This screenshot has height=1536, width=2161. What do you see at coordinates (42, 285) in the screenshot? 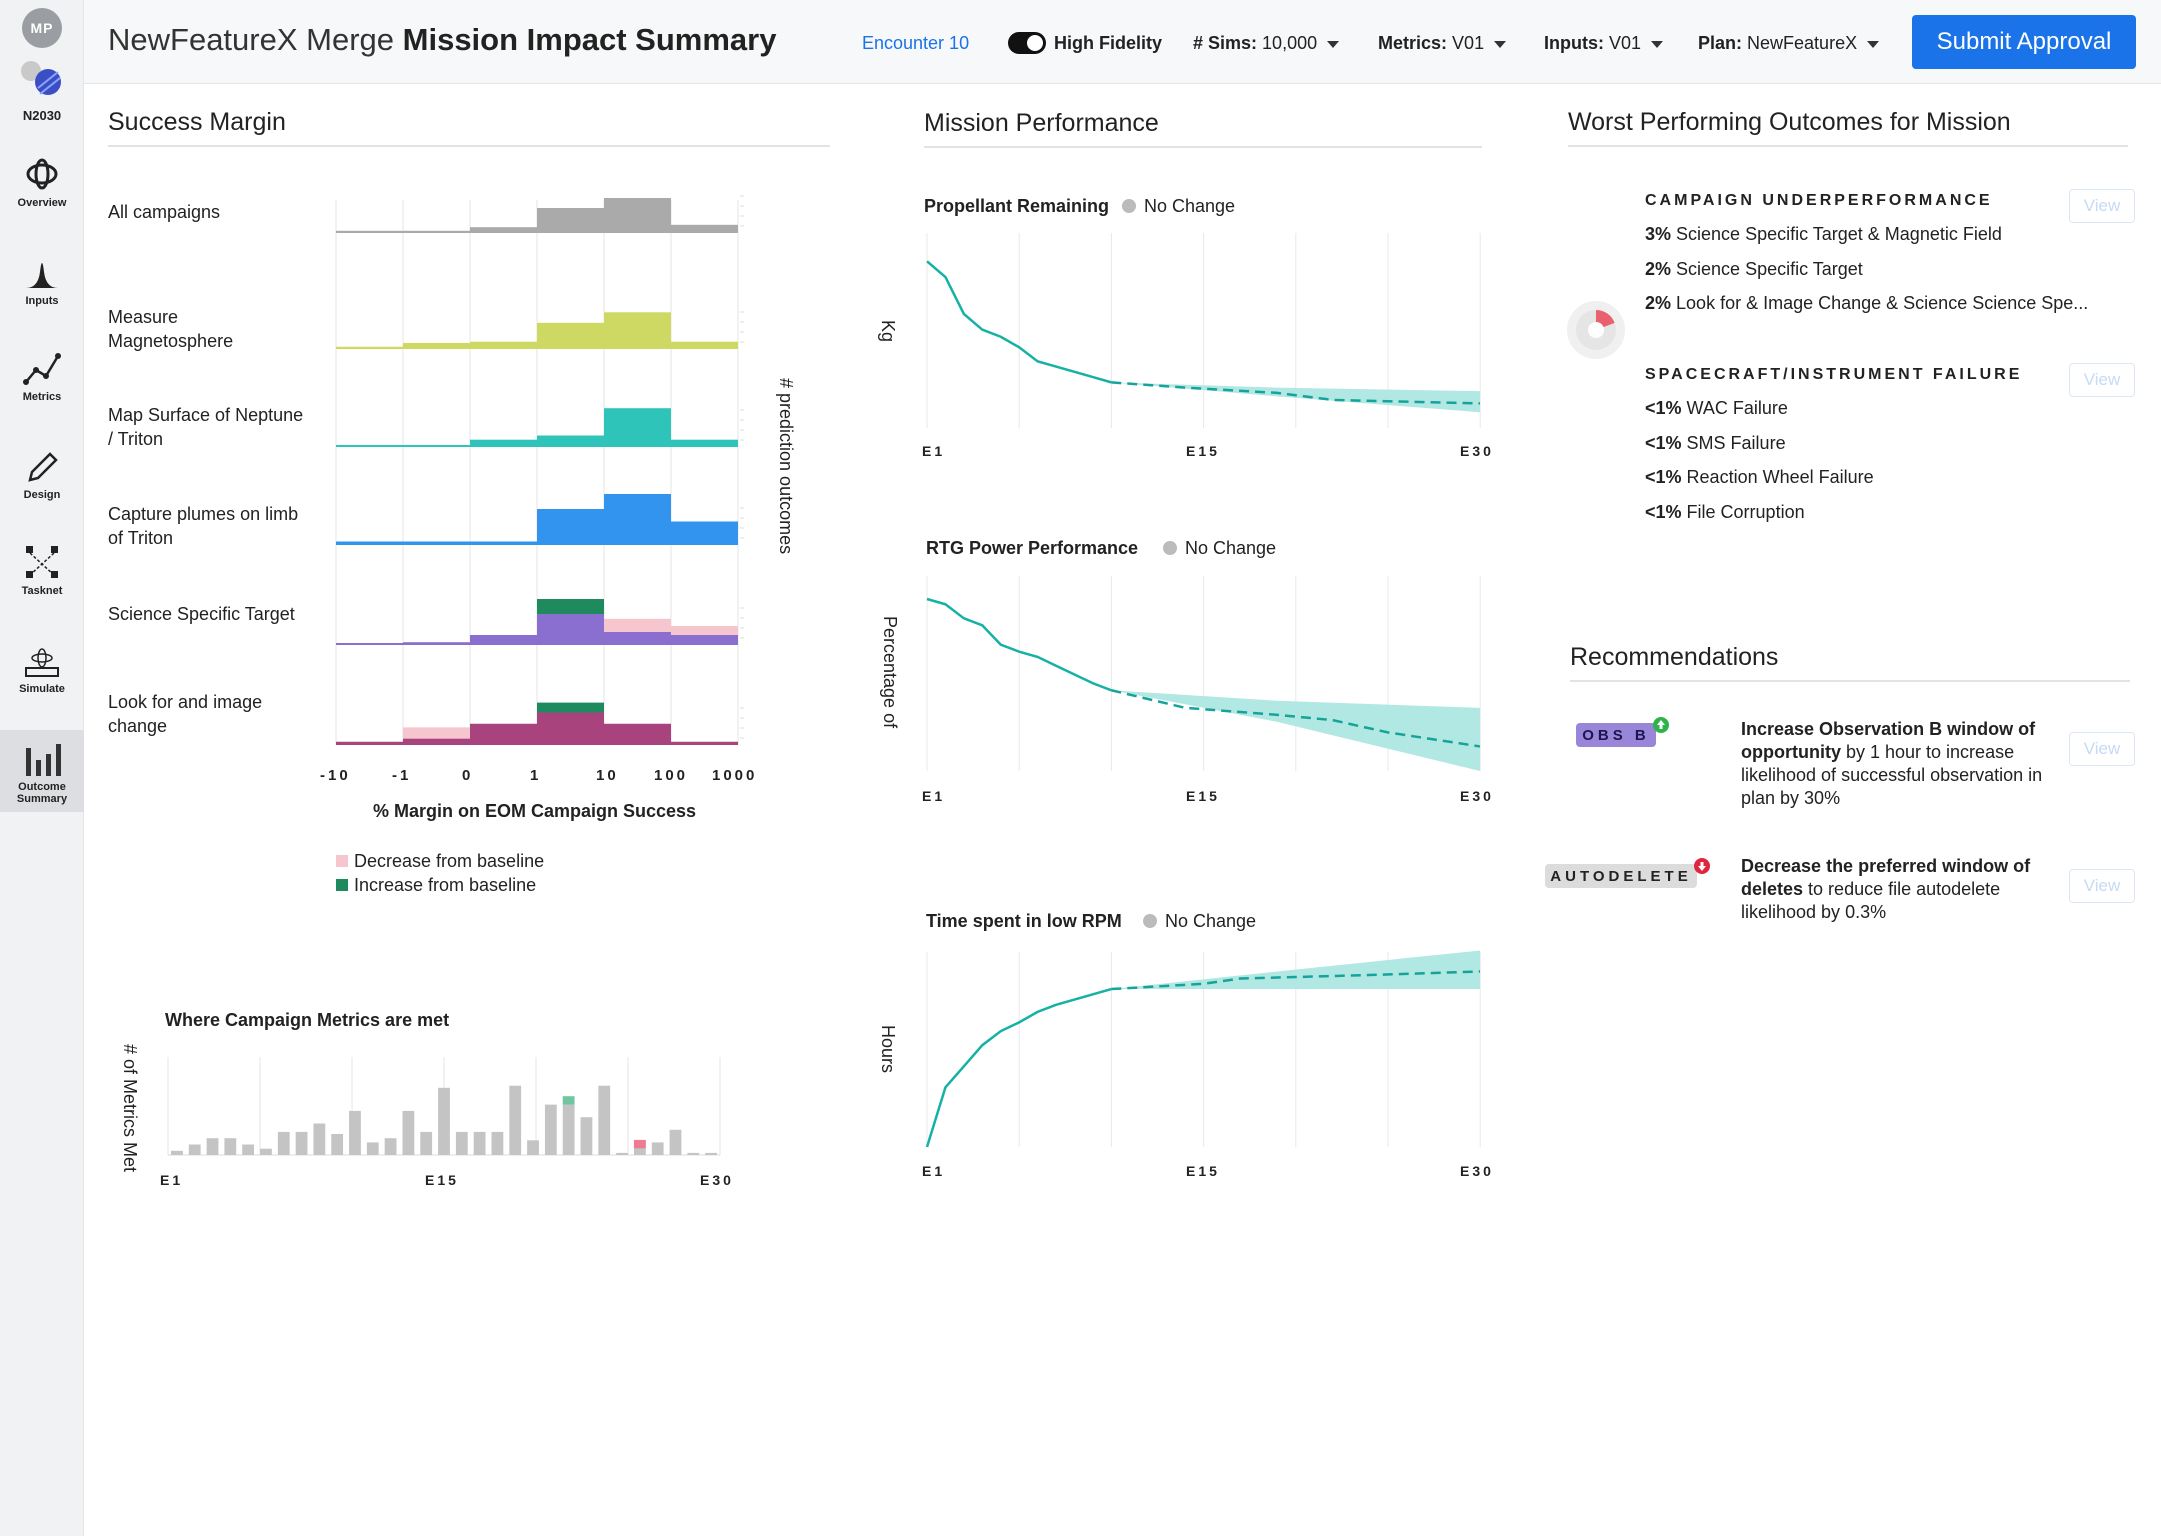
I see `nav-item-inputs: Inputs` at bounding box center [42, 285].